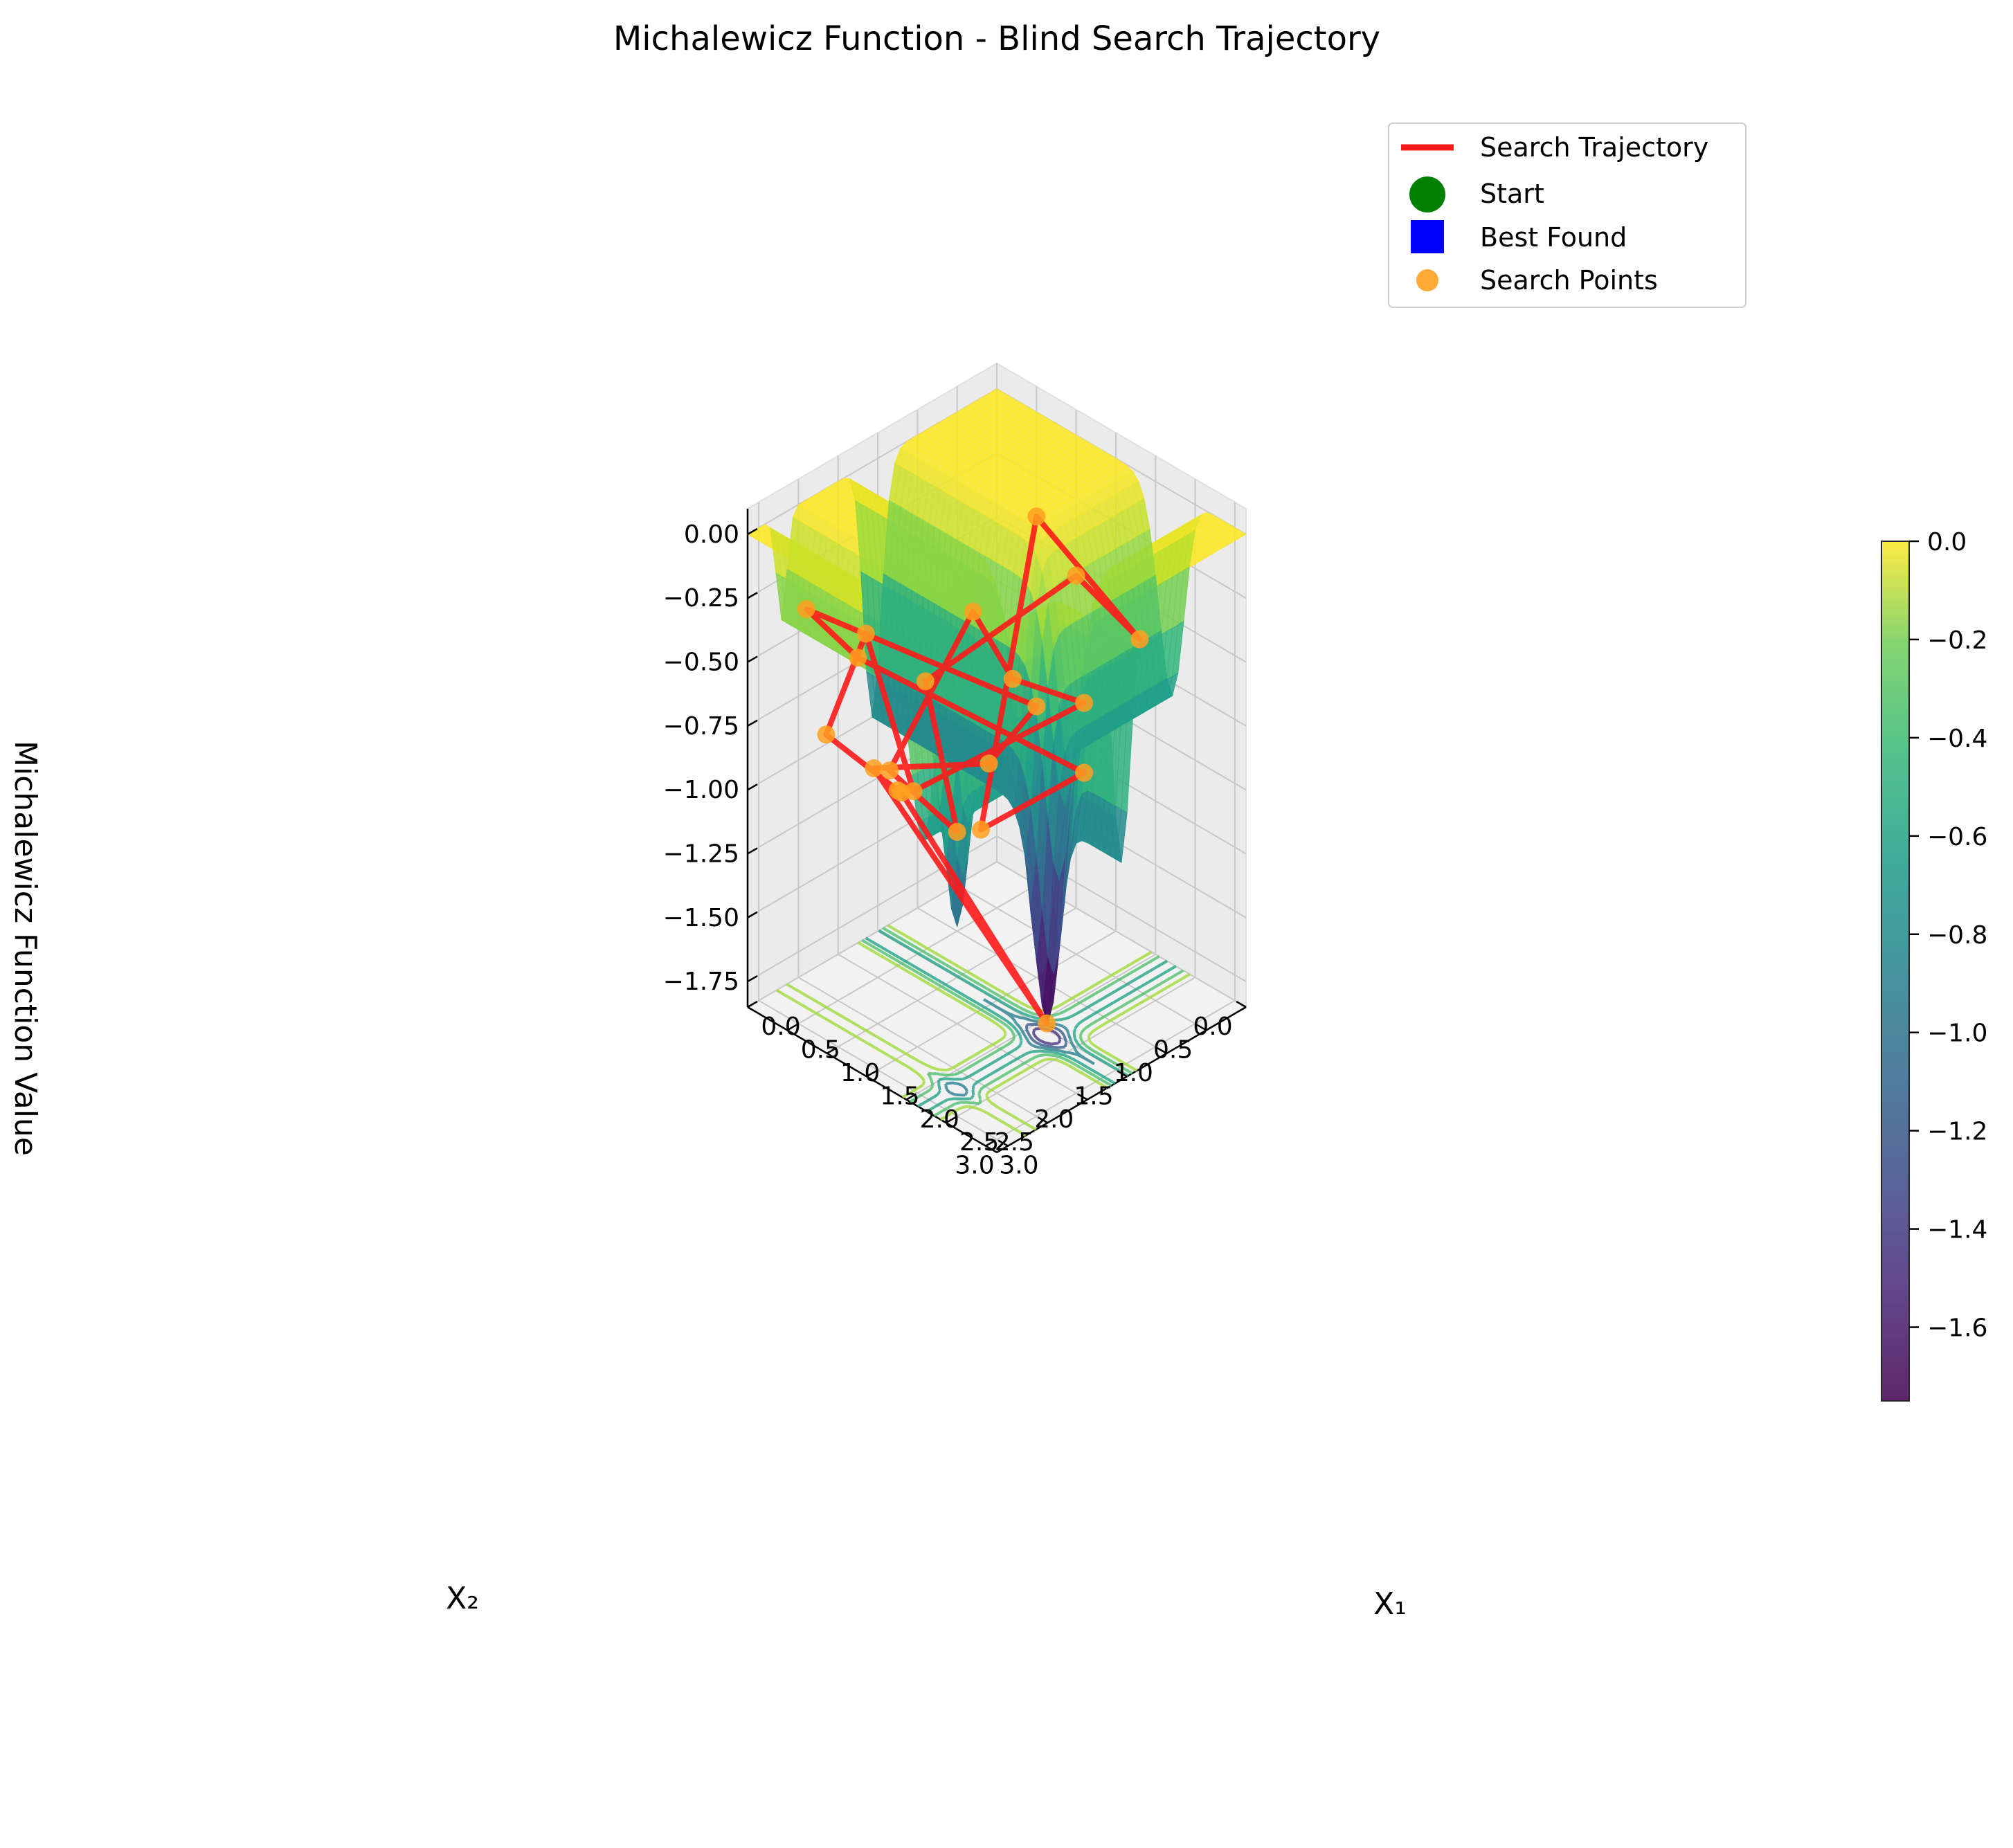 Image resolution: width=2013 pixels, height=1848 pixels. Describe the element at coordinates (1957, 1034) in the screenshot. I see `colorbar-tick-label: −1.0` at that location.